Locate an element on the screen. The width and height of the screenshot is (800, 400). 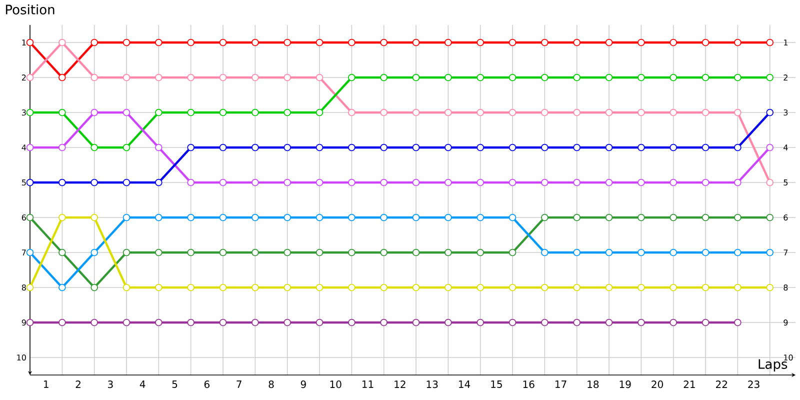
y2-tick-label: 10 is located at coordinates (788, 357).